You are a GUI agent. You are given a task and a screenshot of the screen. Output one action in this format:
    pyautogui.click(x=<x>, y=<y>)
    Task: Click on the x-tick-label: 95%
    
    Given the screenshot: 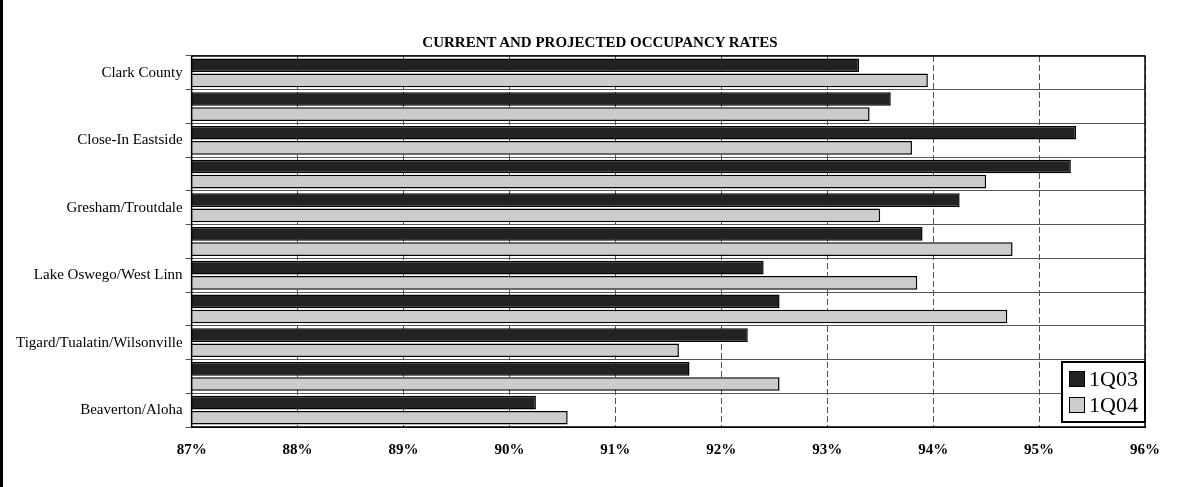 What is the action you would take?
    pyautogui.click(x=1039, y=448)
    